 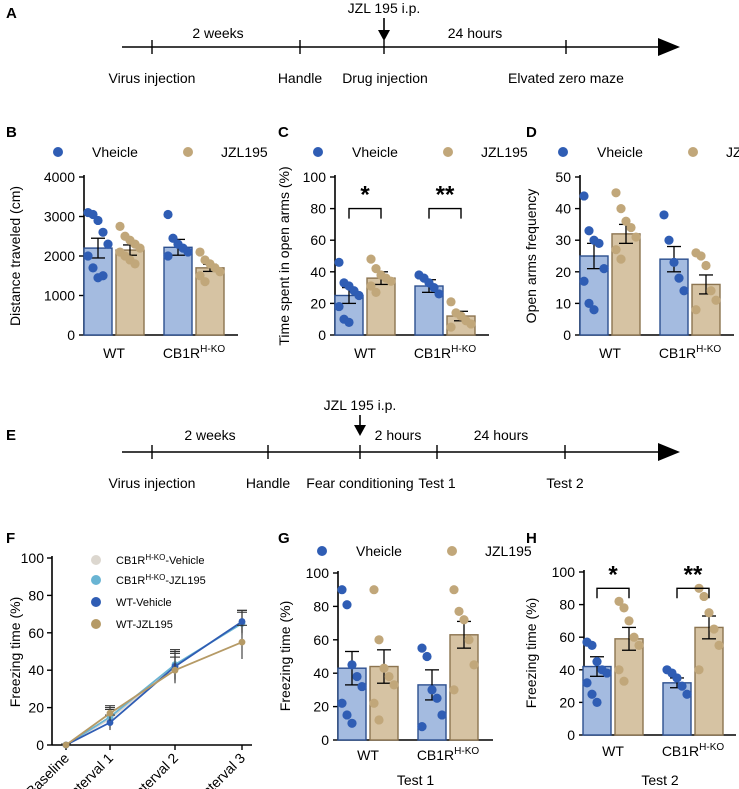 I want to click on timeline-a-drug-label: JZL 195 i.p., so click(x=384, y=8).